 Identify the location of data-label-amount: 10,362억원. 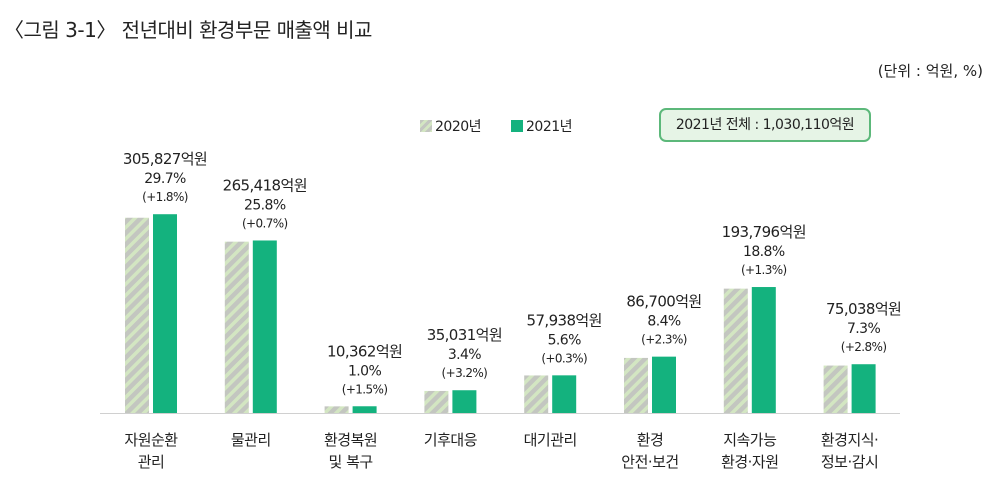
(364, 351).